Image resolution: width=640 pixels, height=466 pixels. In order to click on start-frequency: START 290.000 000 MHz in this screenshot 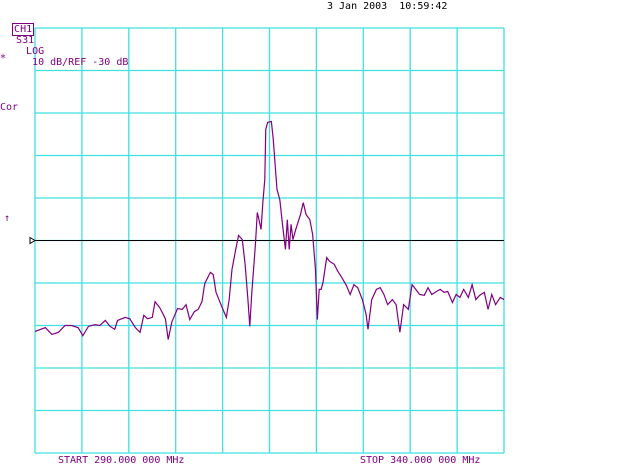, I will do `click(121, 460)`.